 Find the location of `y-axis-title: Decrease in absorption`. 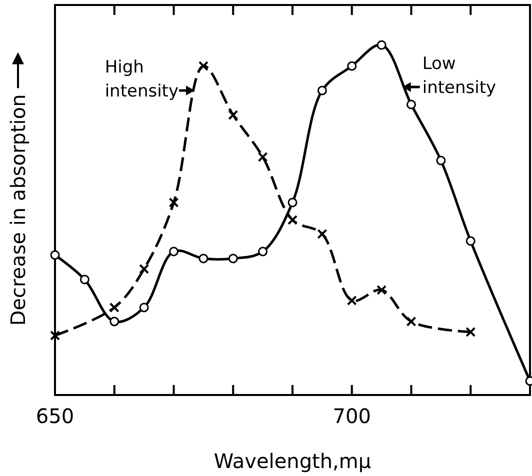

y-axis-title: Decrease in absorption is located at coordinates (18, 210).